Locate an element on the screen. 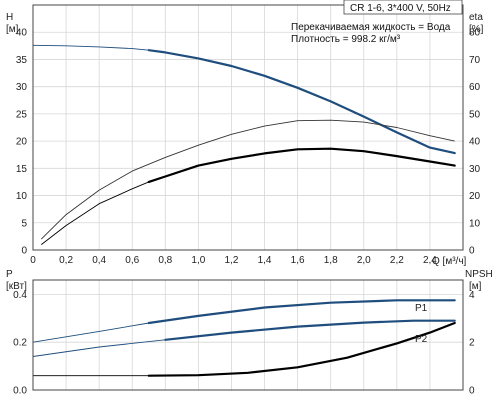 This screenshot has height=400, width=500. p-axis-label: P is located at coordinates (9, 274).